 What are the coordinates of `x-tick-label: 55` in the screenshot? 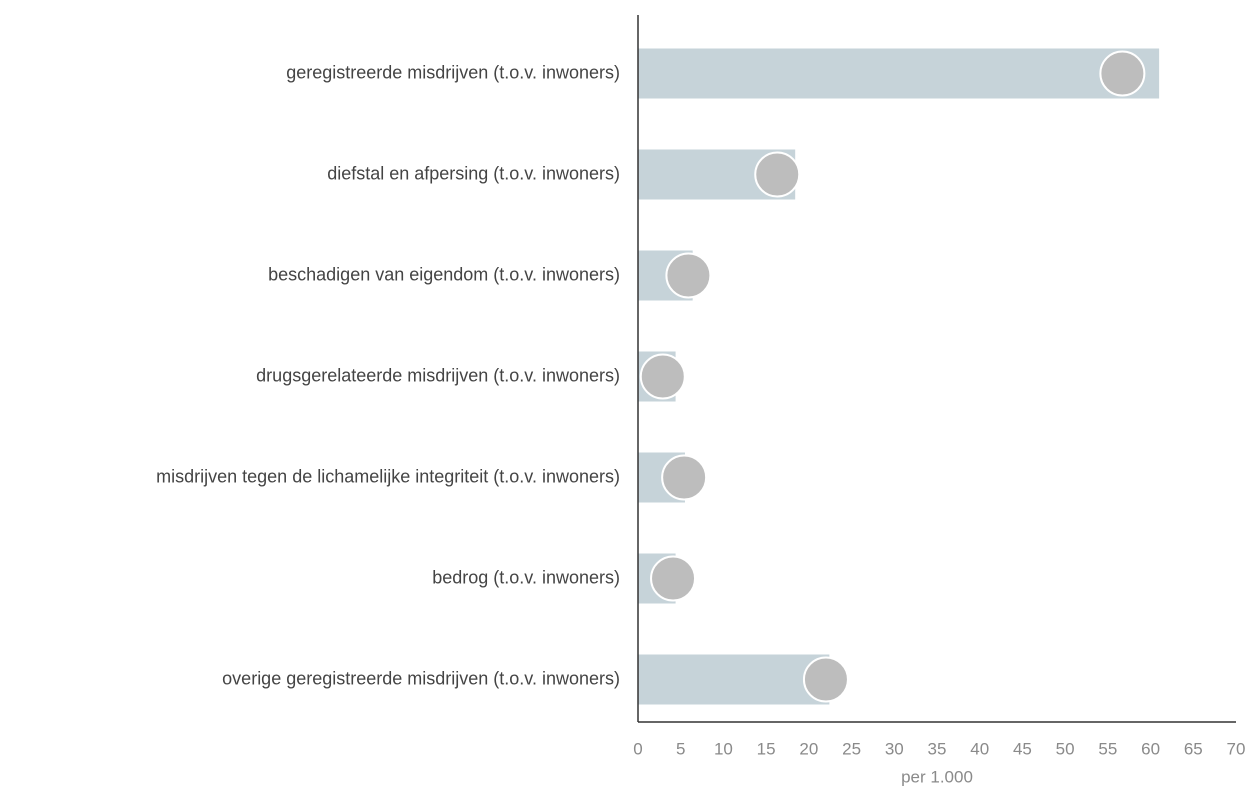 It's located at (1107, 748).